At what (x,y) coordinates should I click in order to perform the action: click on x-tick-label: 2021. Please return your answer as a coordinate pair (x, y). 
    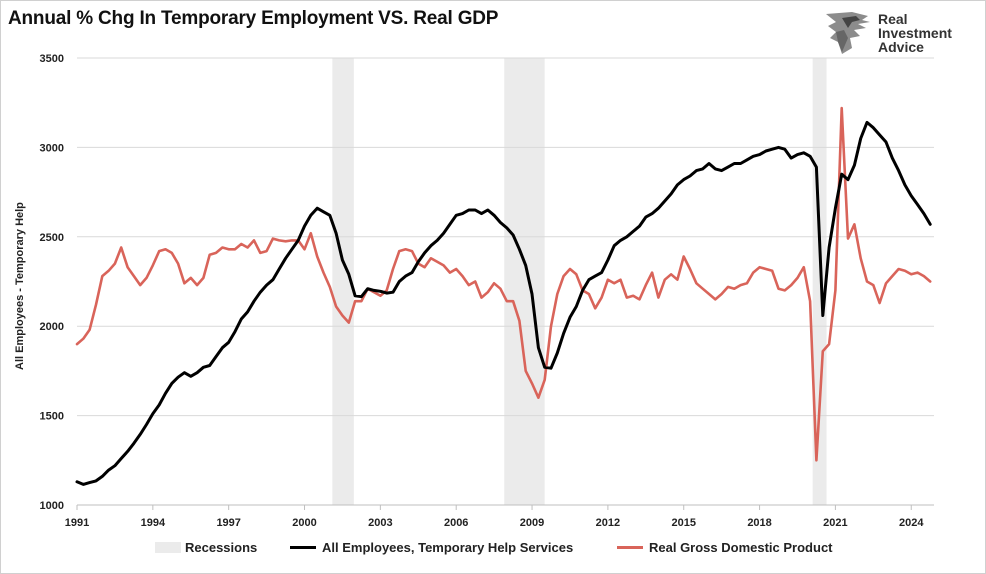
    Looking at the image, I should click on (835, 523).